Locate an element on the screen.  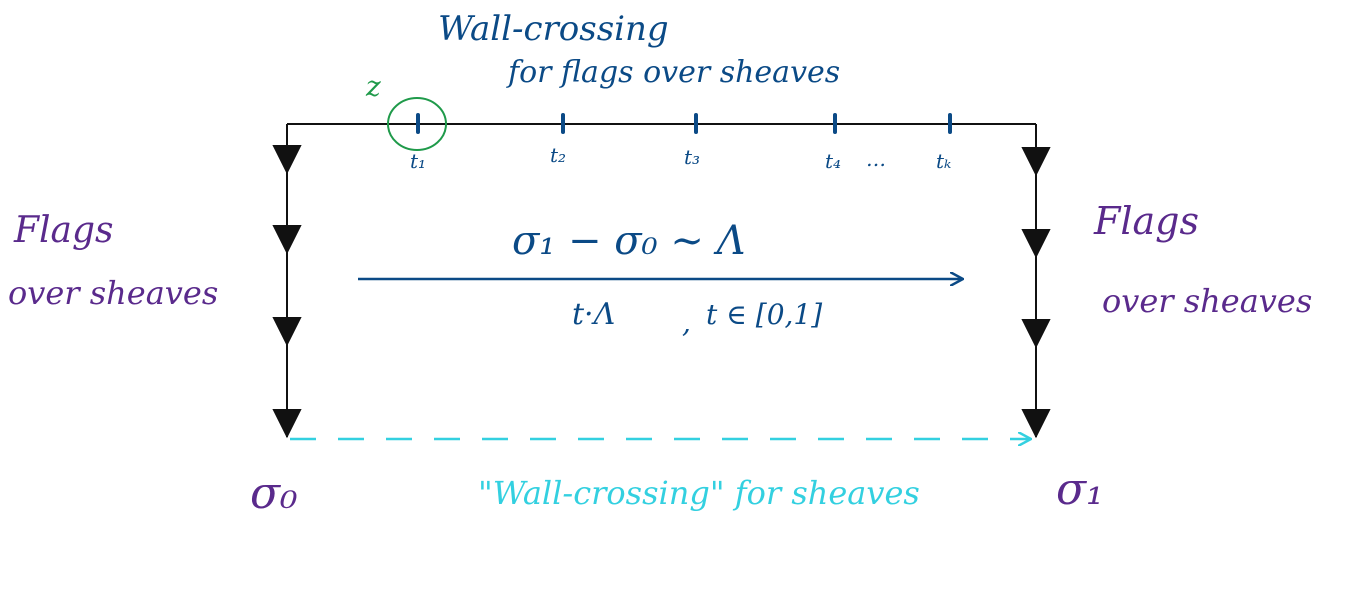
param-range: t ∈ [0,1] is located at coordinates (764, 314).